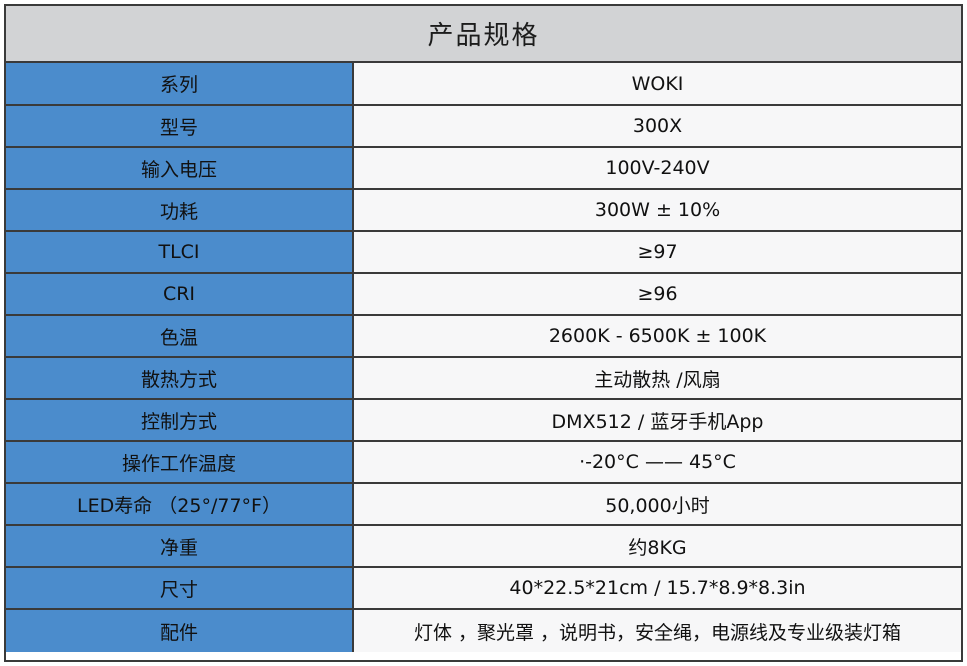 This screenshot has height=666, width=967. What do you see at coordinates (180, 462) in the screenshot?
I see `row-label: 操作工作温度` at bounding box center [180, 462].